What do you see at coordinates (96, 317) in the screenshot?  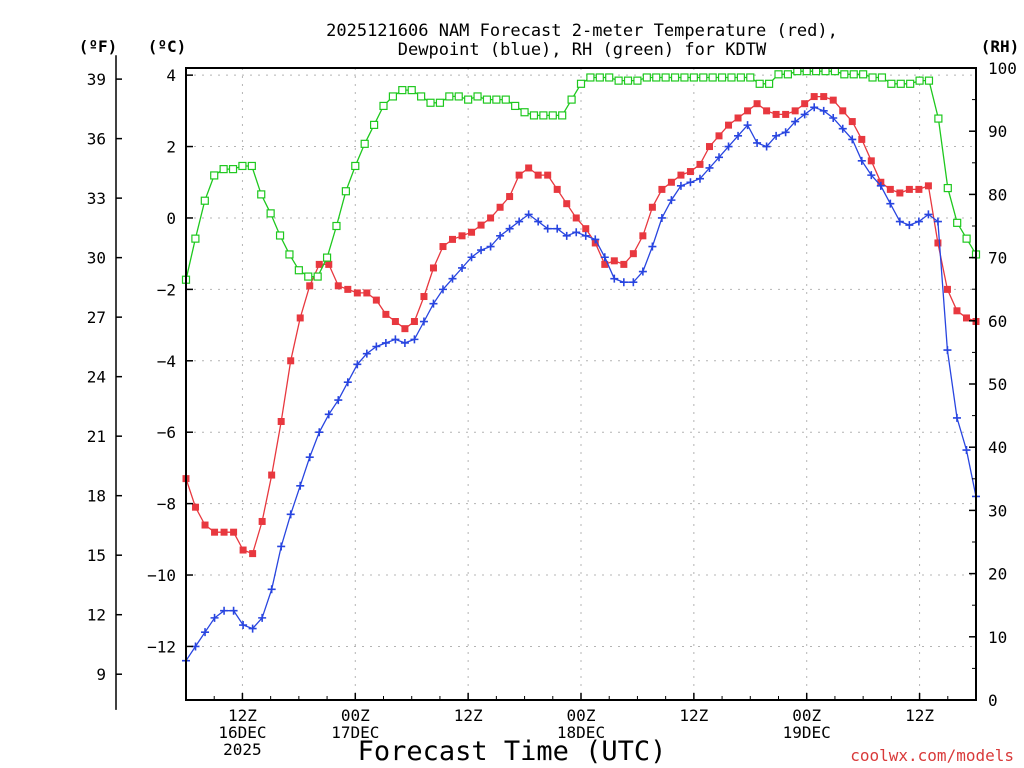 I see `fahrenheit-tick-label: 27` at bounding box center [96, 317].